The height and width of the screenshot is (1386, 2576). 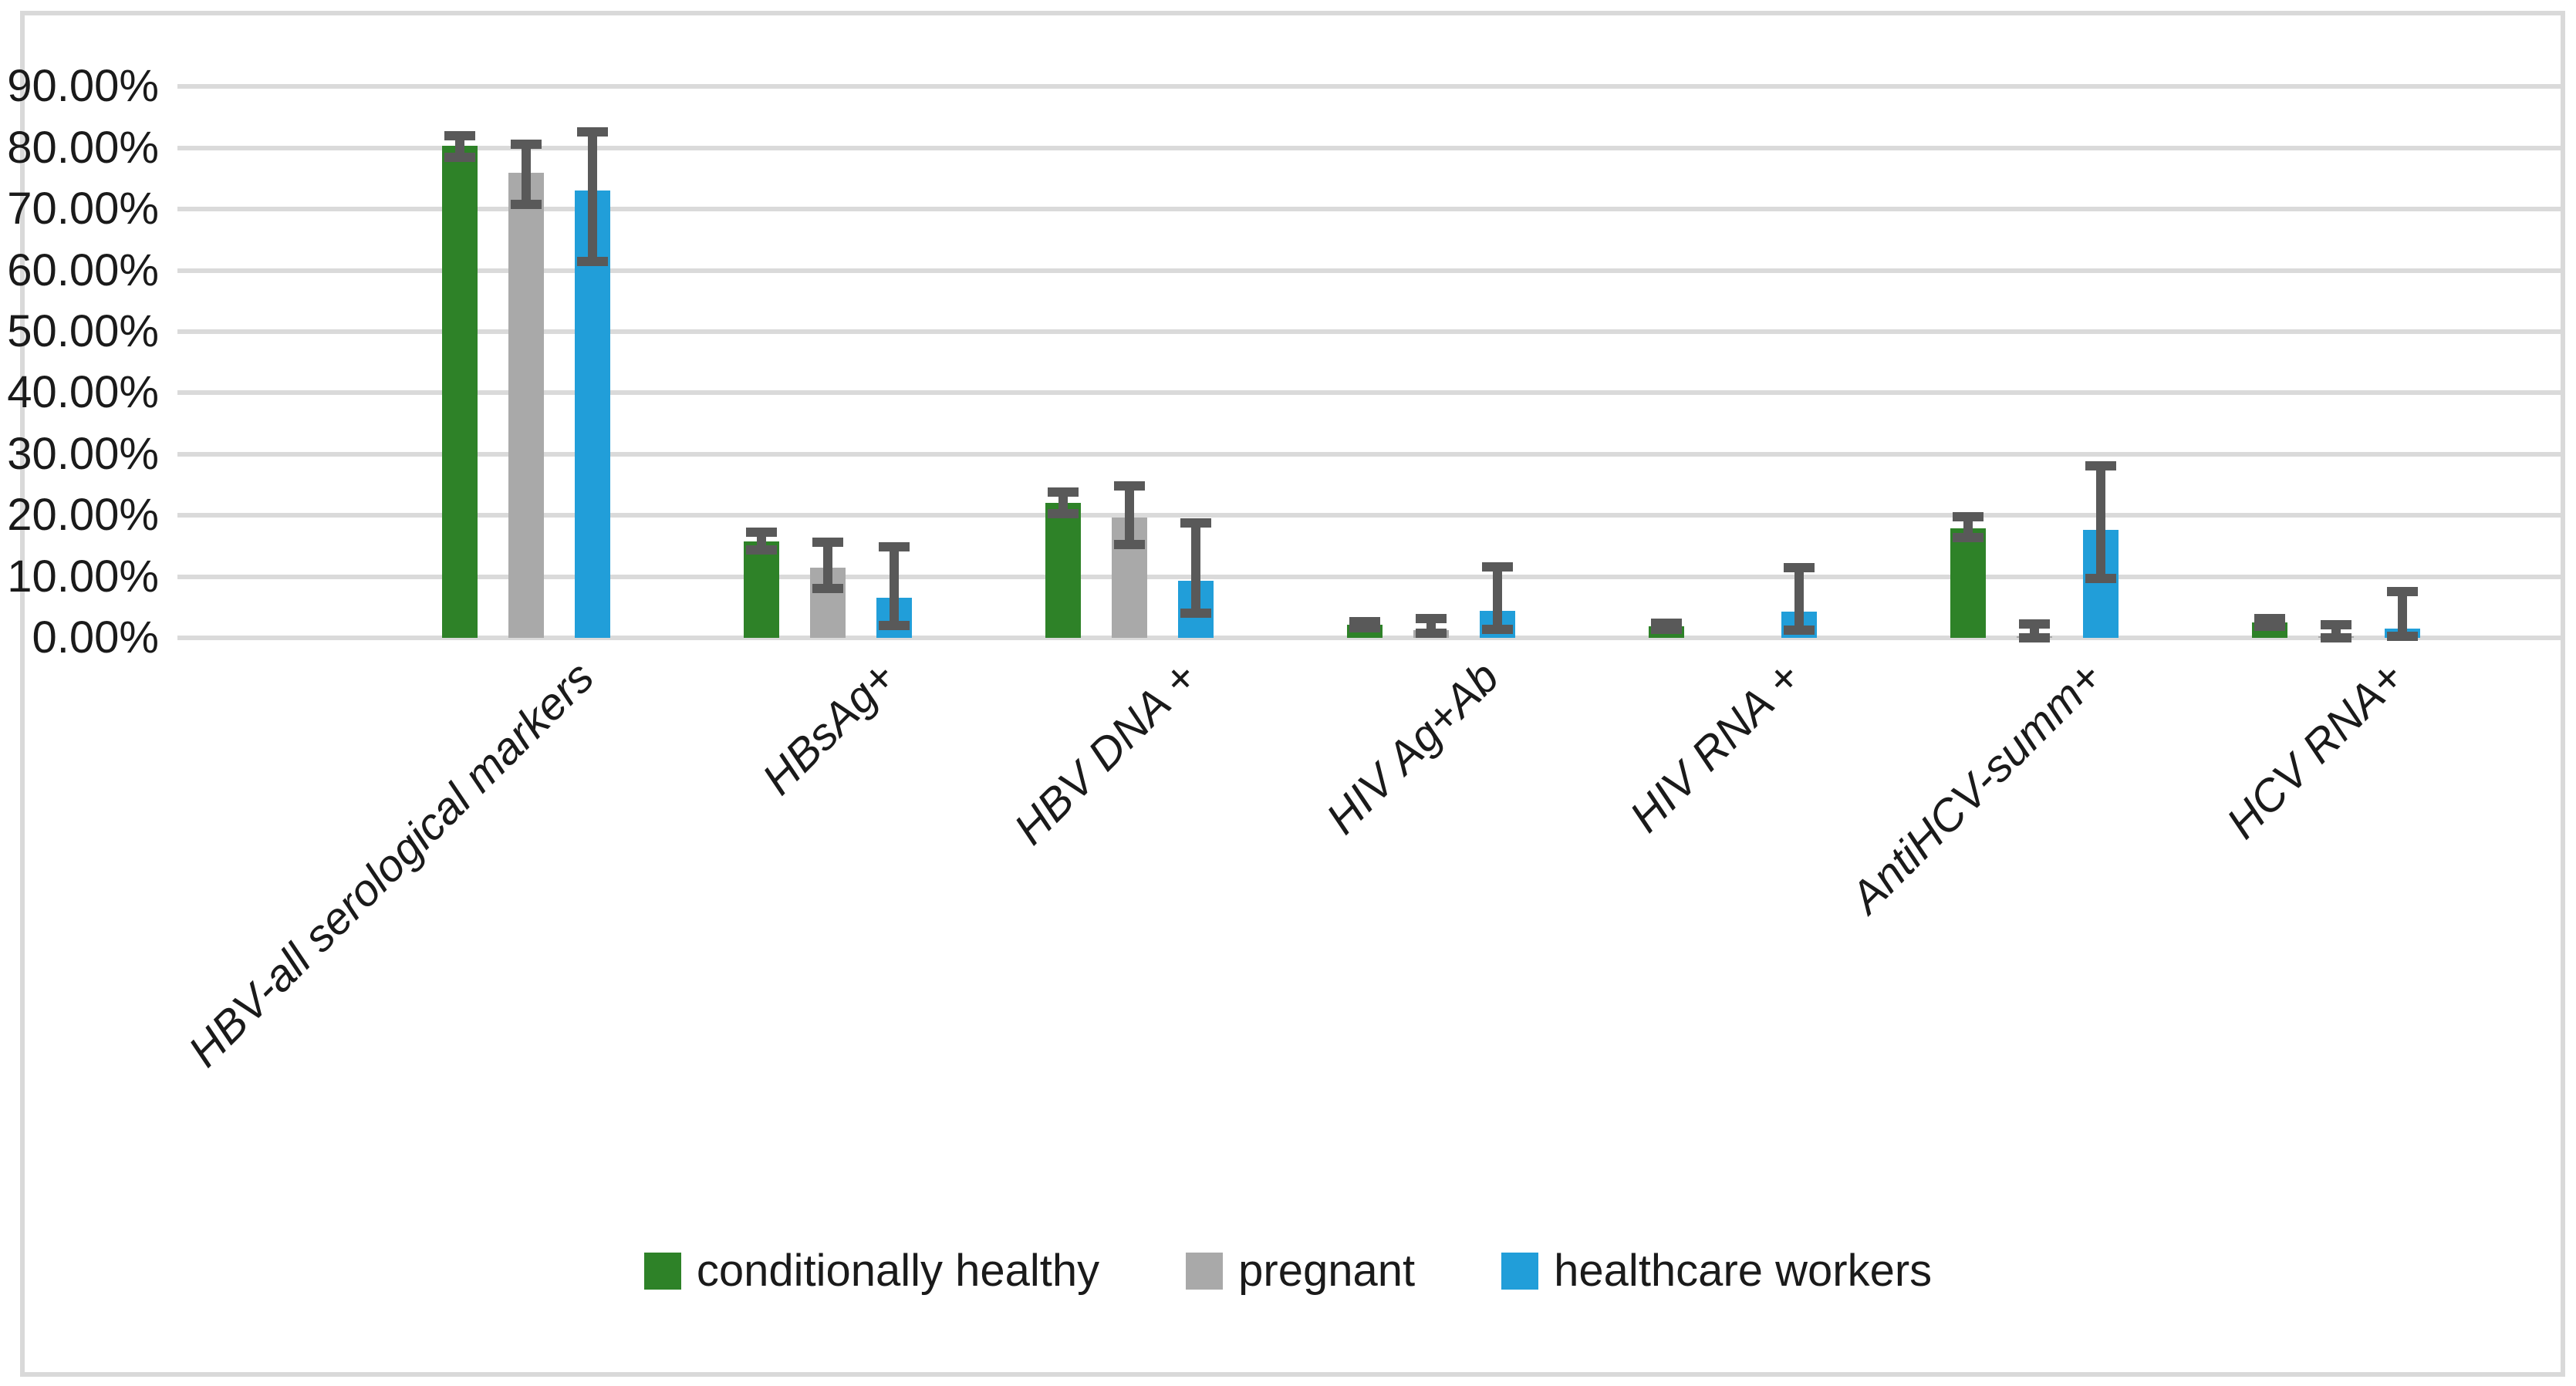 I want to click on legend-item: pregnant, so click(x=1300, y=1271).